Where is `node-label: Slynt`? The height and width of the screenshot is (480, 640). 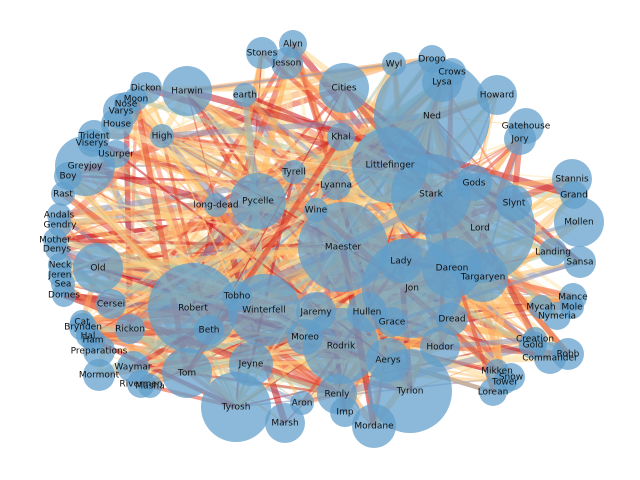
node-label: Slynt is located at coordinates (514, 204).